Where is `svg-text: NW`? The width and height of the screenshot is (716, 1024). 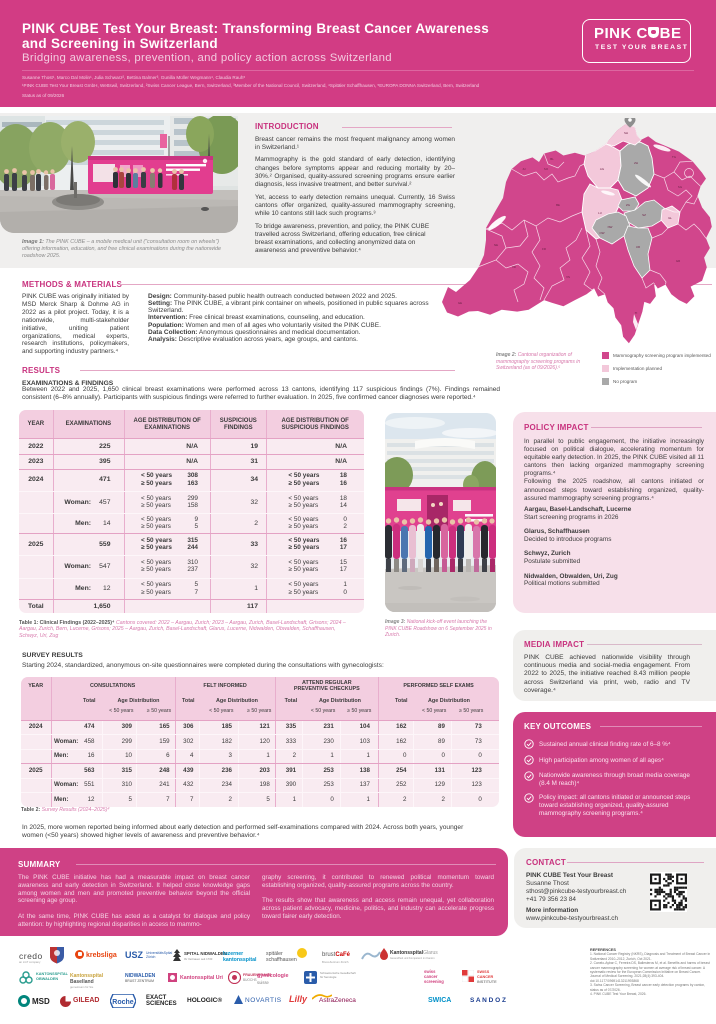 svg-text: NW is located at coordinates (610, 227).